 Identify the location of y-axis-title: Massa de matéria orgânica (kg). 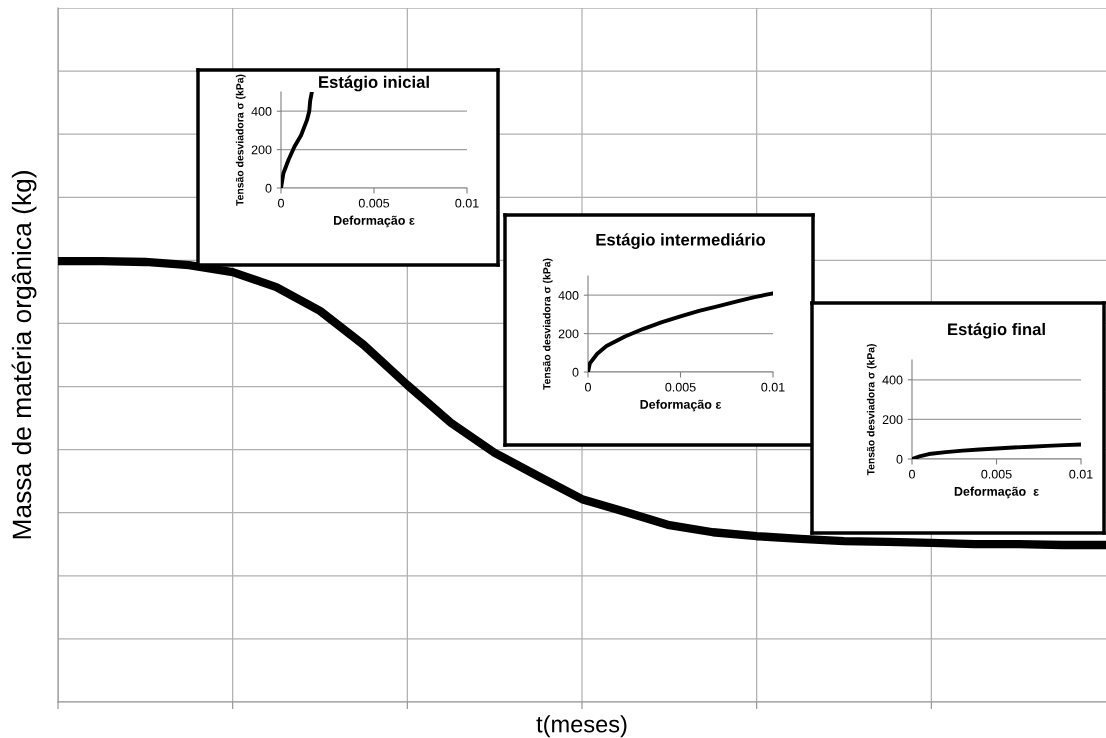
(24, 355).